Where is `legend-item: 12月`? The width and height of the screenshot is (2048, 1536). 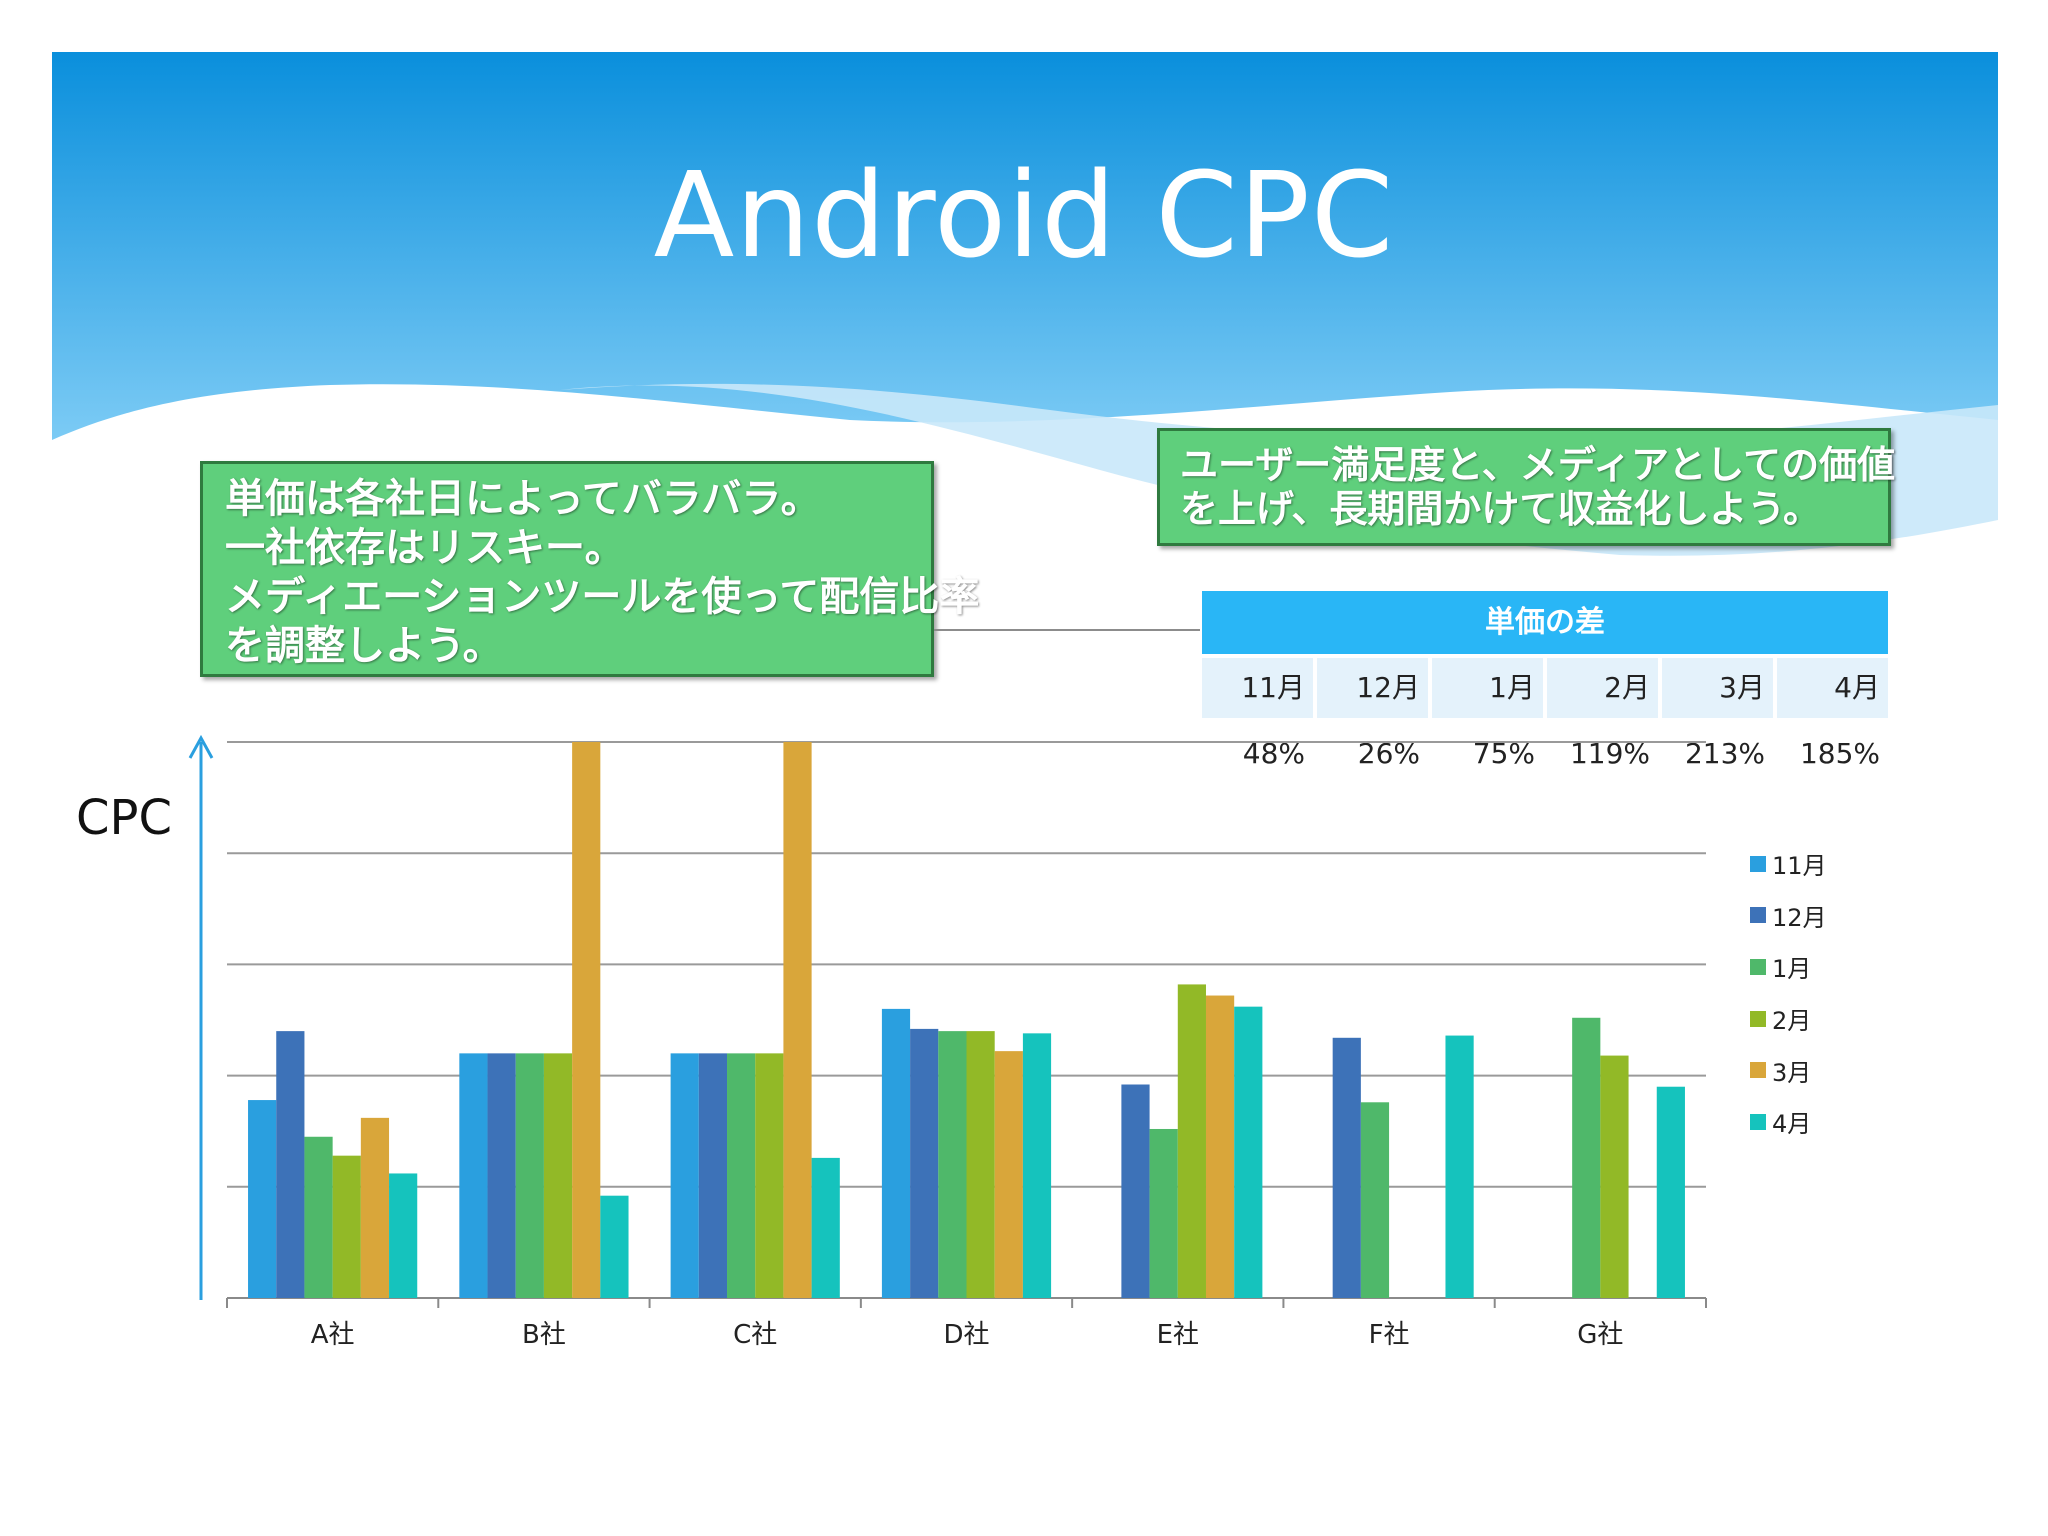
legend-item: 12月 is located at coordinates (1788, 916).